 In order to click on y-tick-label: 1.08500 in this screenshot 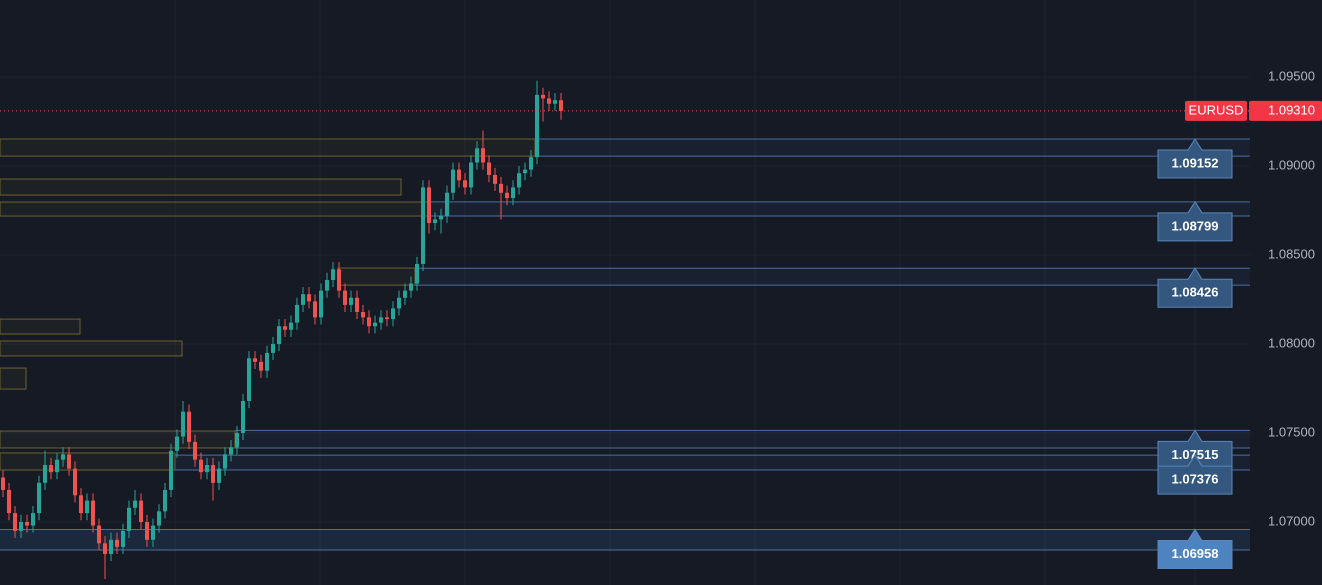, I will do `click(1291, 253)`.